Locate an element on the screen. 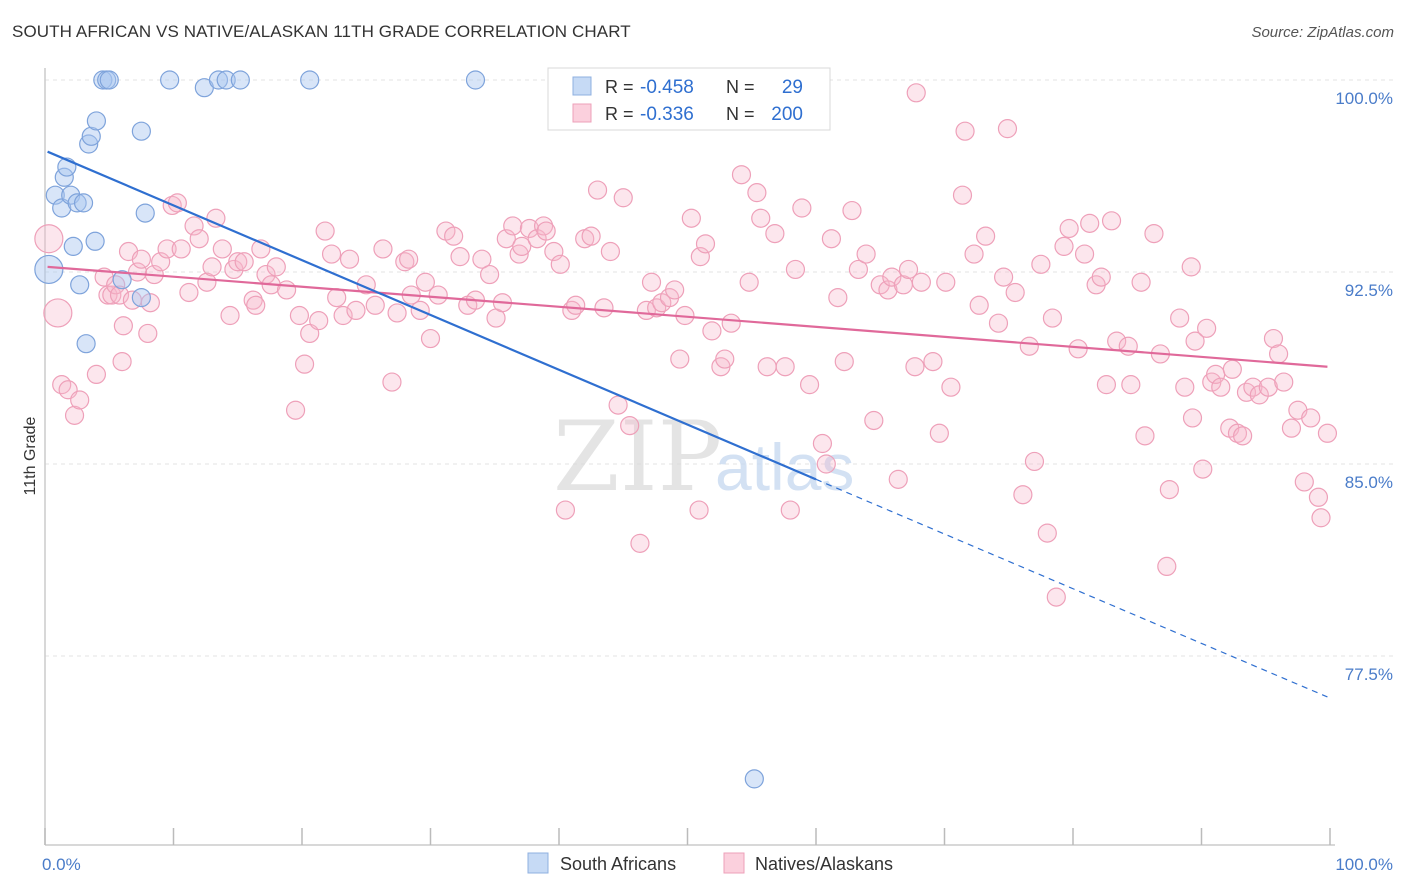 Image resolution: width=1406 pixels, height=892 pixels. watermark-zip: ZIP is located at coordinates (637, 457).